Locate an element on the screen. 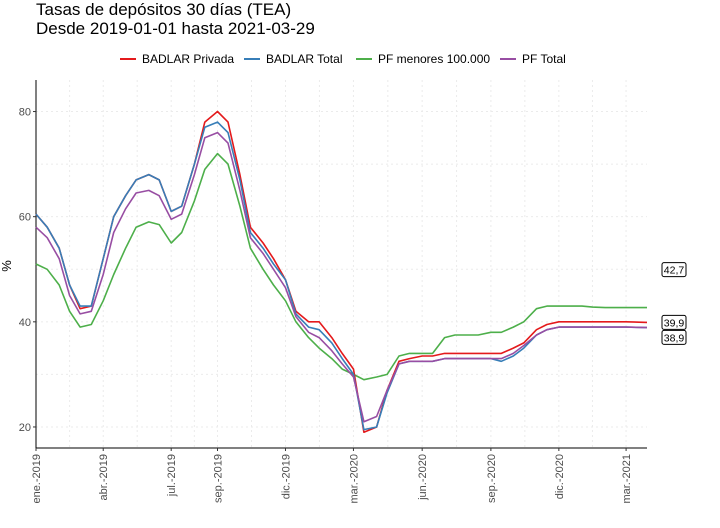 This screenshot has height=528, width=720. x-tick-label: jun.-2020 is located at coordinates (423, 477).